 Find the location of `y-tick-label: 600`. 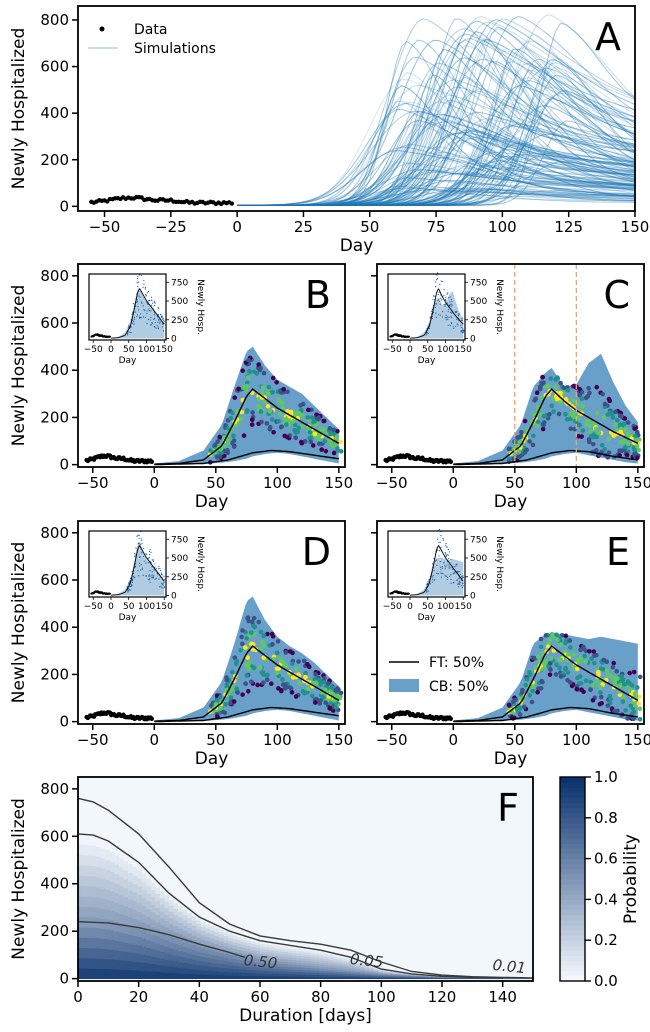

y-tick-label: 600 is located at coordinates (54, 580).